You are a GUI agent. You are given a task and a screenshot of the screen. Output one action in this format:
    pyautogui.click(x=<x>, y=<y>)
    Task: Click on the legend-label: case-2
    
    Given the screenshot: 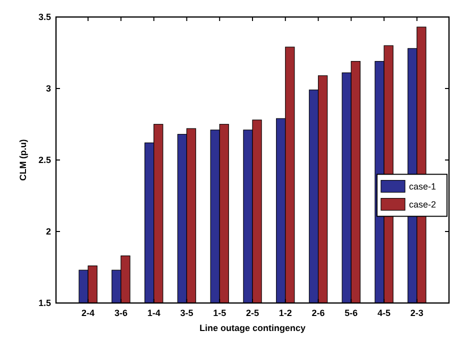 What is the action you would take?
    pyautogui.click(x=422, y=204)
    